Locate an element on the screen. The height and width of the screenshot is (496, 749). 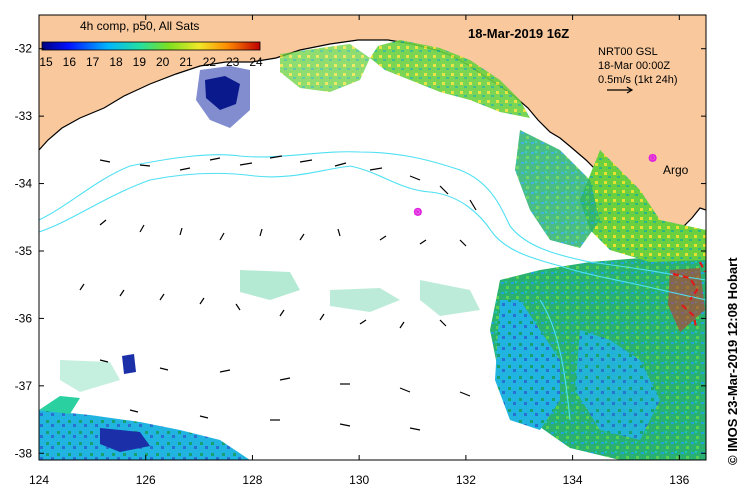
lon-label: 124 is located at coordinates (39, 480).